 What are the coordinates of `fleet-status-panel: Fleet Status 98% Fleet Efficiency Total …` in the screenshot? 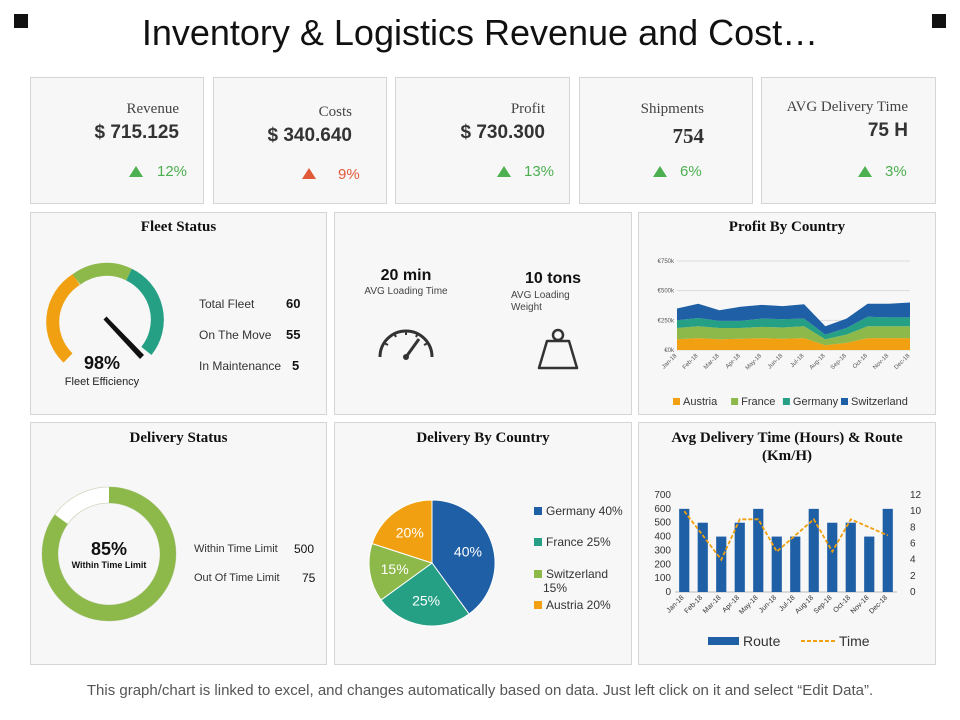 It's located at (178, 313).